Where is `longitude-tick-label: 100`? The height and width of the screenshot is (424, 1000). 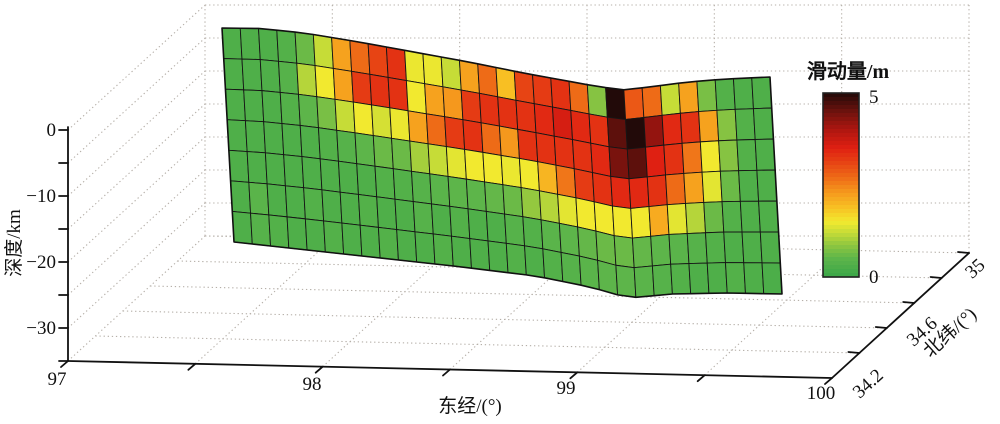 longitude-tick-label: 100 is located at coordinates (821, 393).